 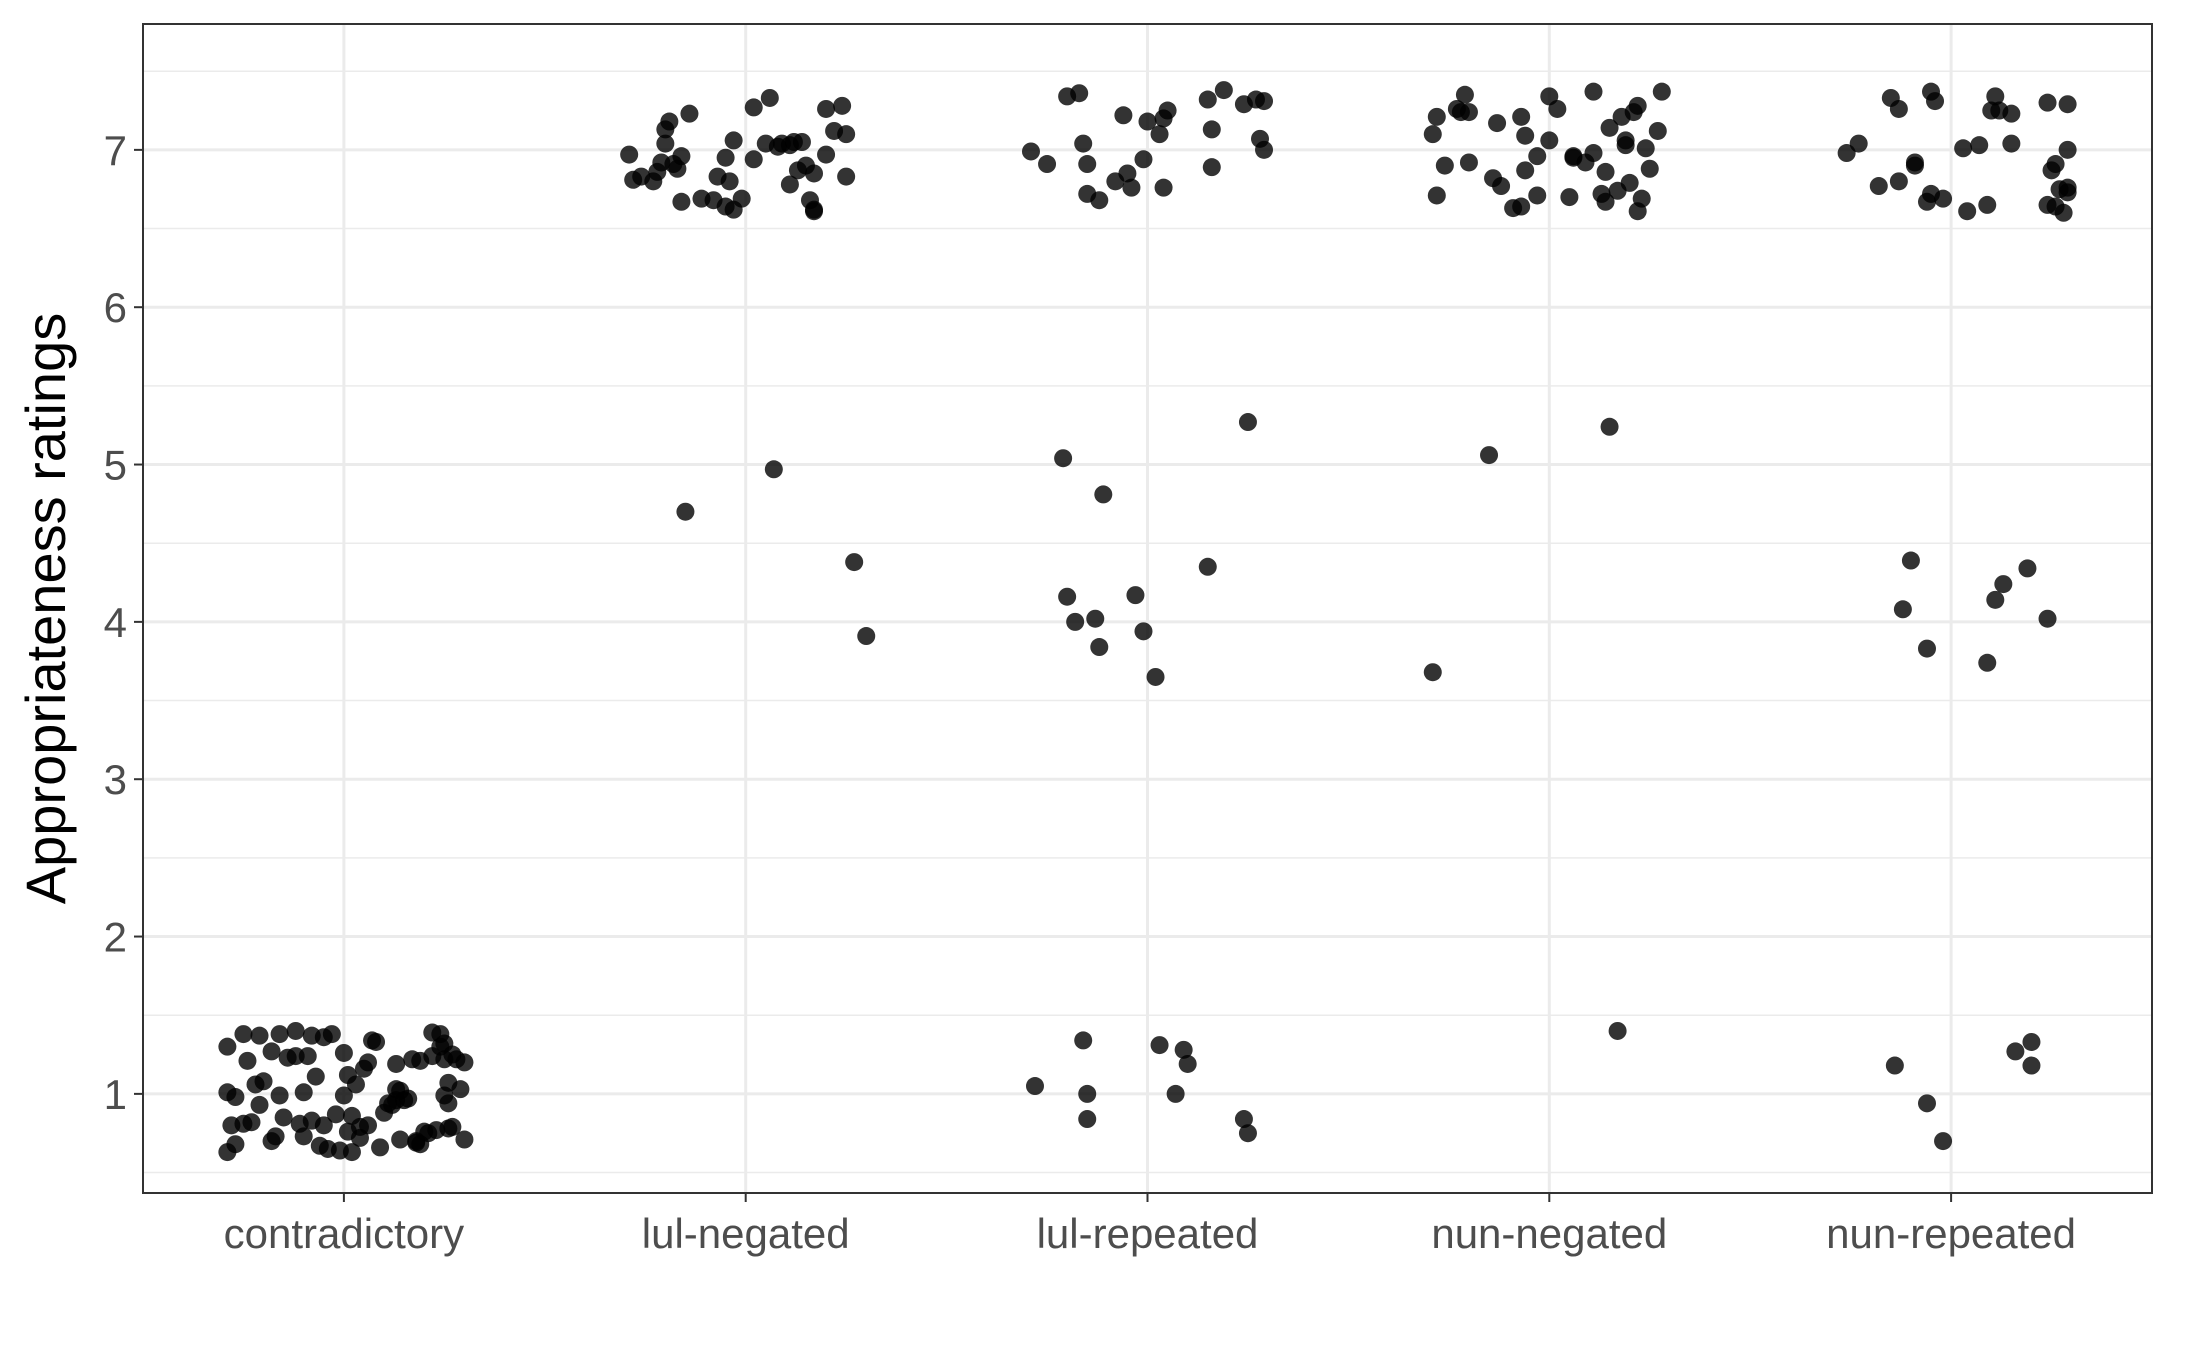 What do you see at coordinates (115, 779) in the screenshot?
I see `y-tick-label: 3` at bounding box center [115, 779].